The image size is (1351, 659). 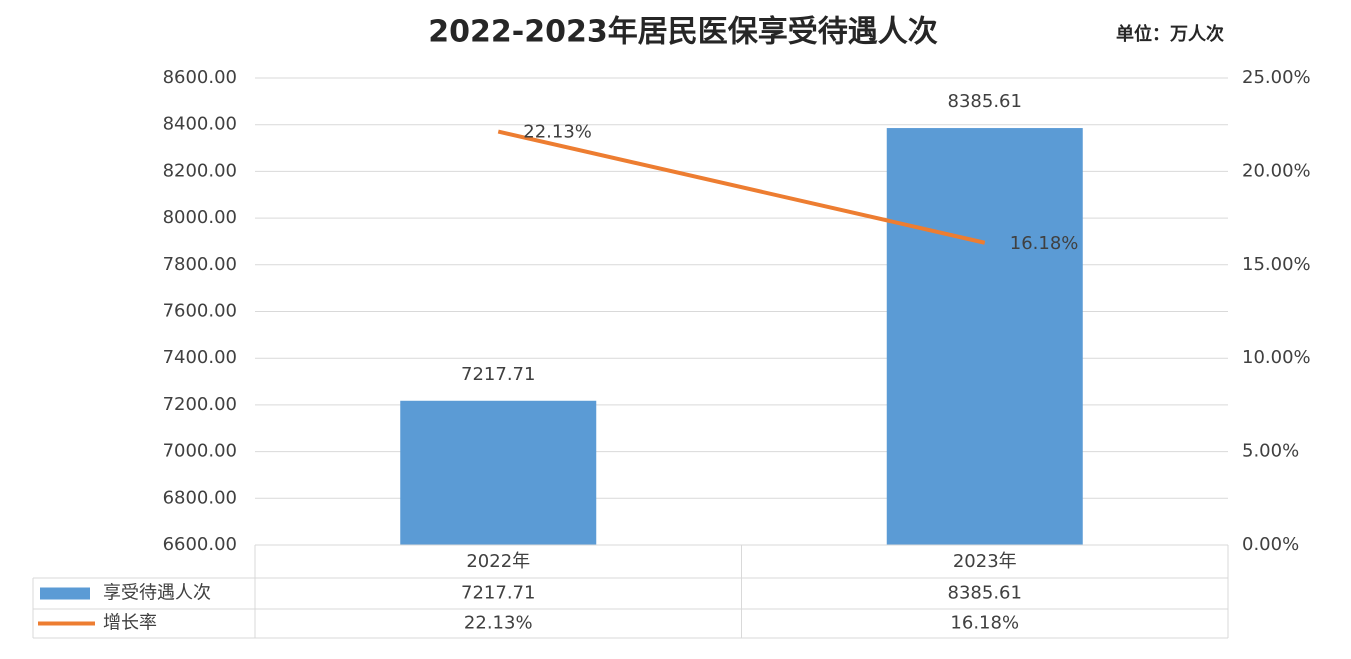 I want to click on y-tick-label: 7600.00, so click(x=200, y=311).